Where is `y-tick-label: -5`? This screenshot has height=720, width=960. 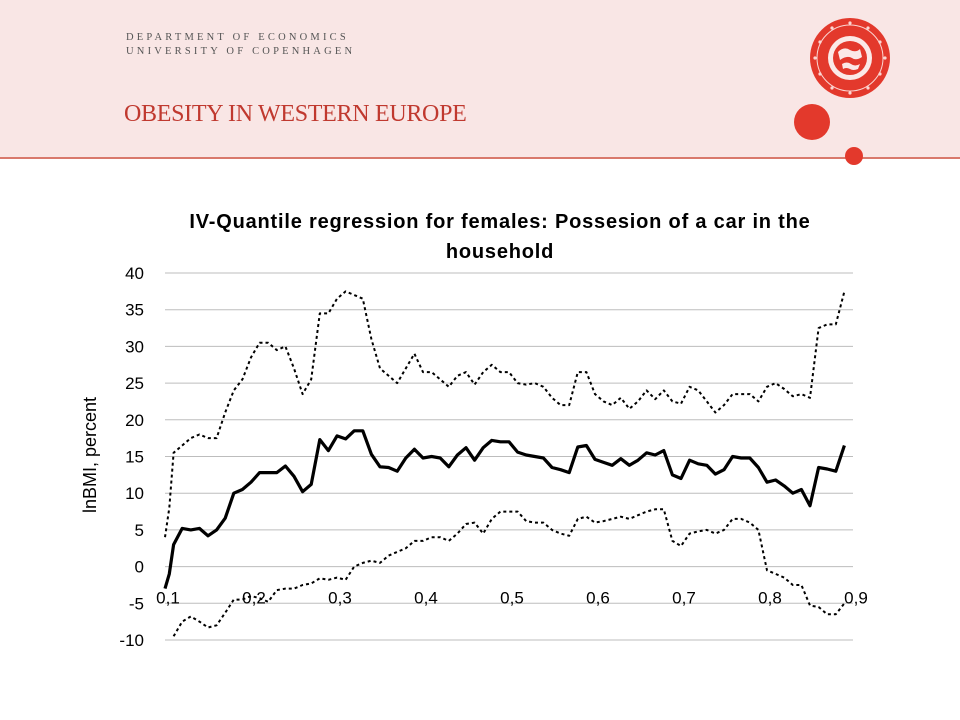
y-tick-label: -5 is located at coordinates (136, 603).